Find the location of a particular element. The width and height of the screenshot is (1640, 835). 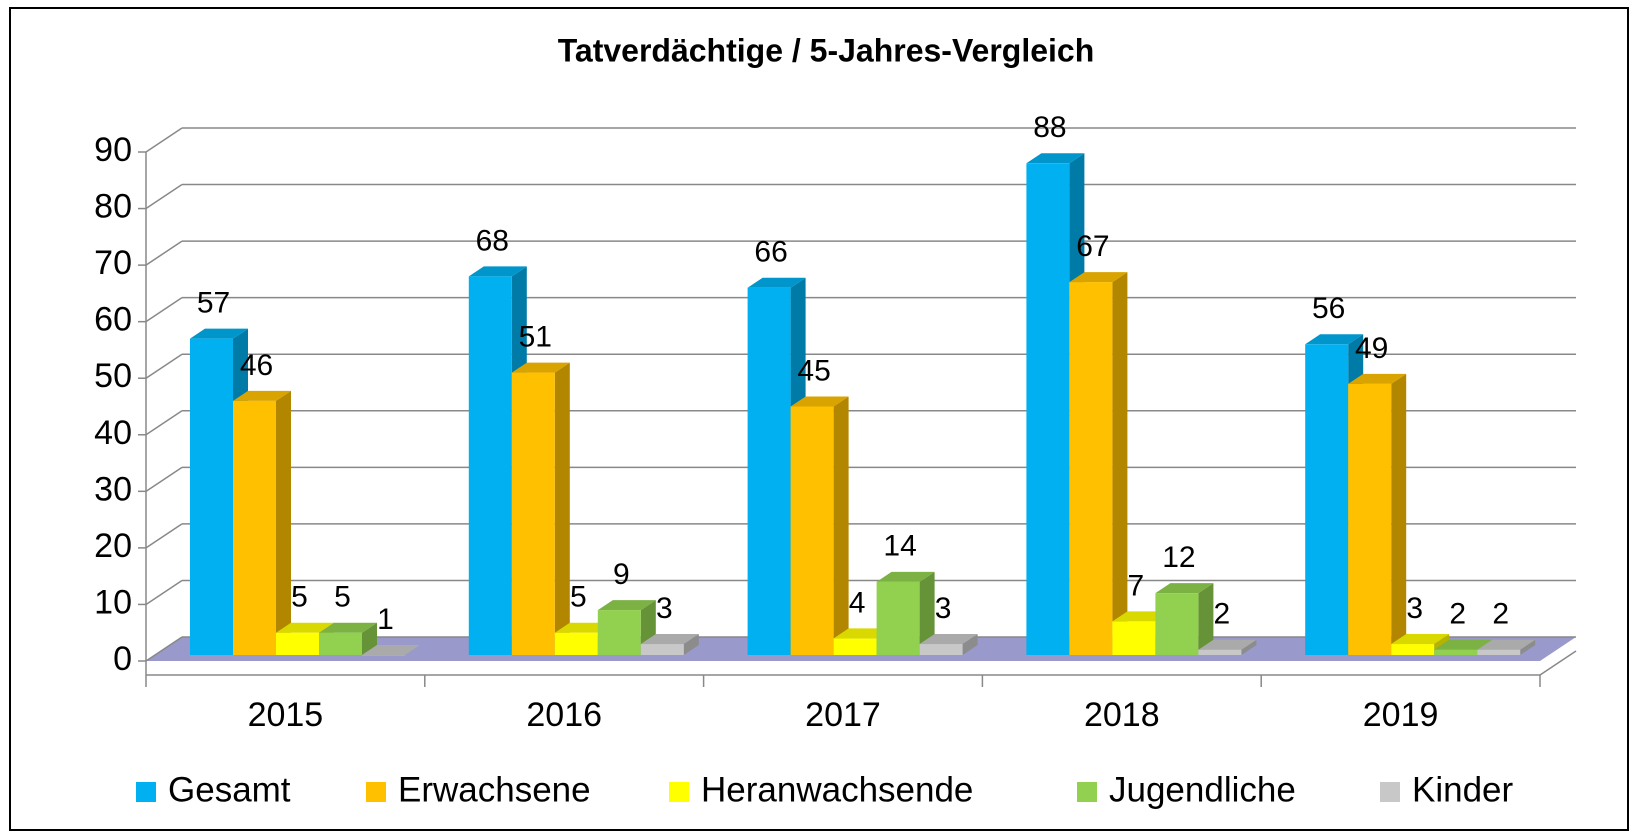

value-label: 14 is located at coordinates (899, 546).